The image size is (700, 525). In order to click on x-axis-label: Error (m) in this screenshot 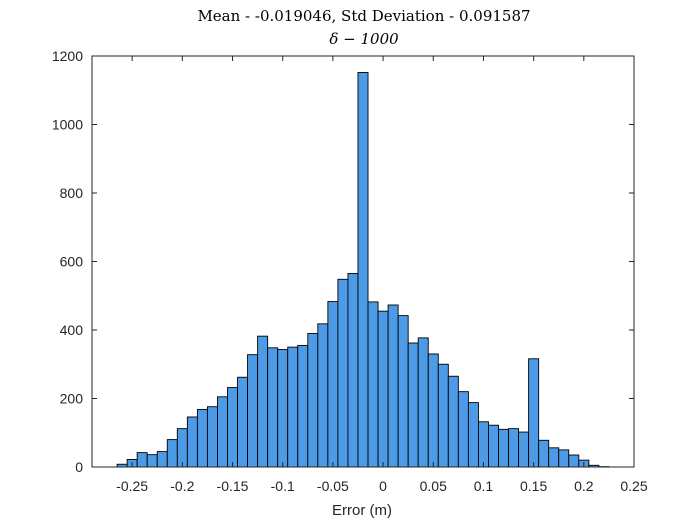, I will do `click(362, 510)`.